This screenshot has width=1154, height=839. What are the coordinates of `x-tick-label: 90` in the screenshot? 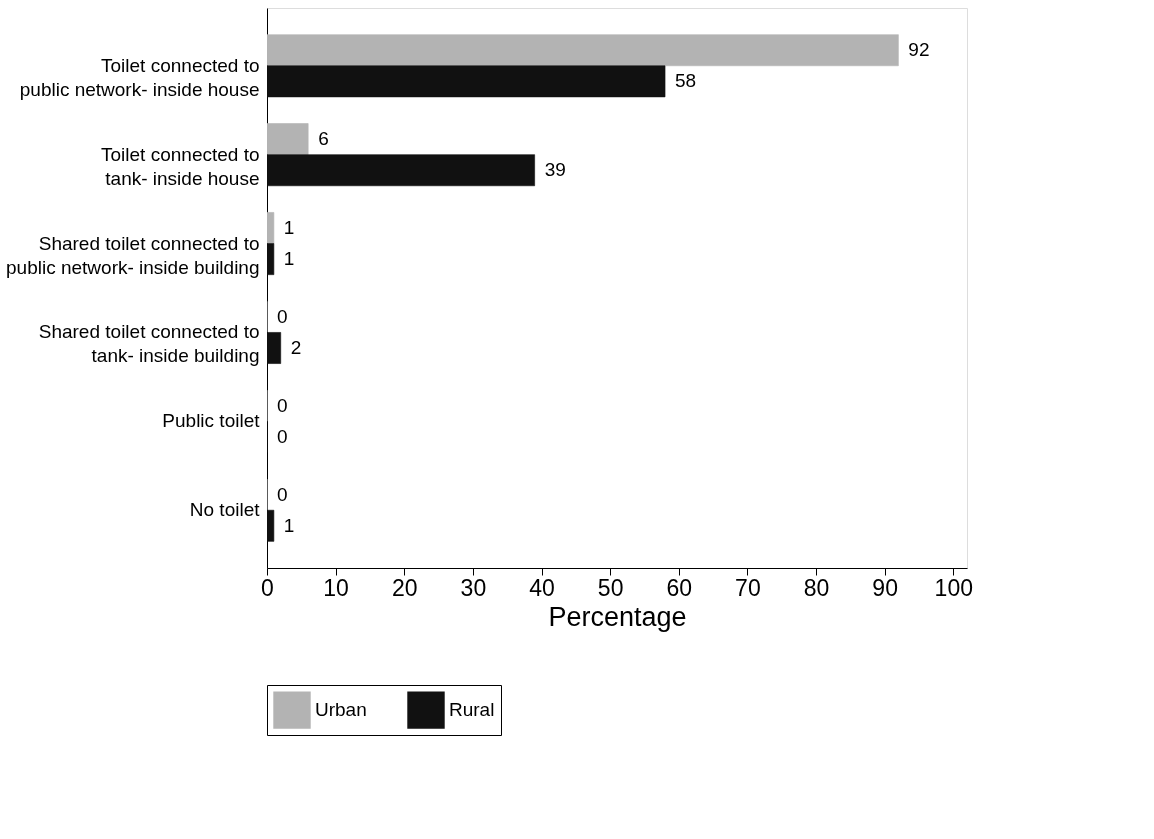 It's located at (885, 587).